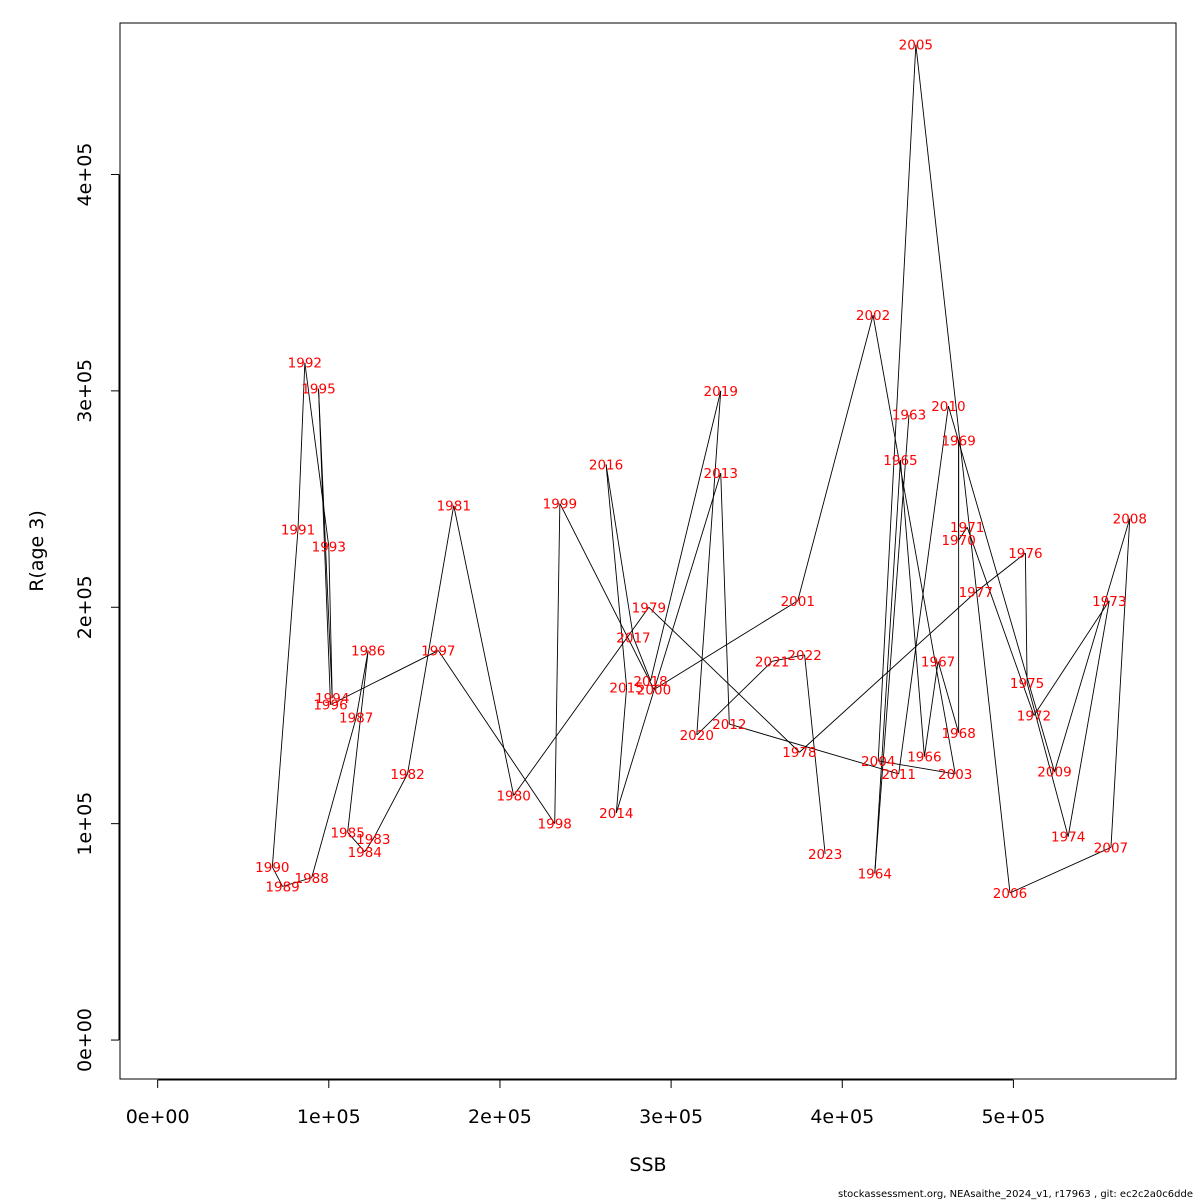  What do you see at coordinates (958, 734) in the screenshot?
I see `point-label: 1968` at bounding box center [958, 734].